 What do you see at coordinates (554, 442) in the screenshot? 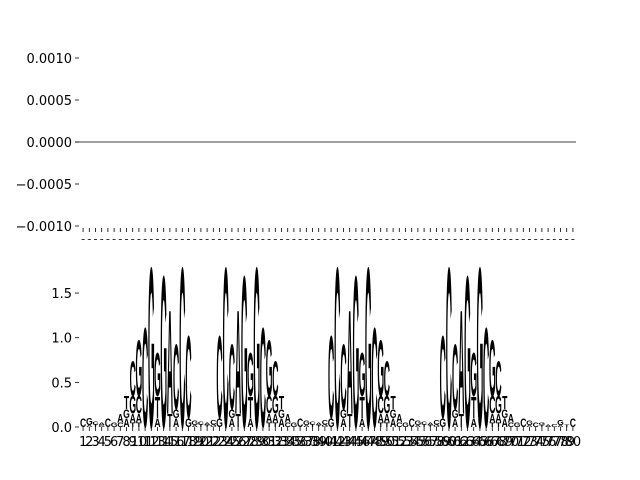
I see `x-tick-label: 77` at bounding box center [554, 442].